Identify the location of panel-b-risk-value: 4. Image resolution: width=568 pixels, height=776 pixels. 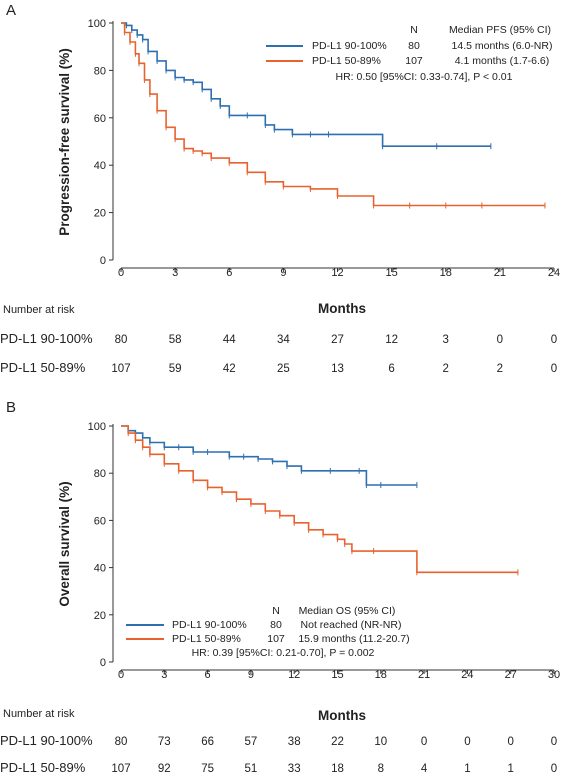
(424, 769).